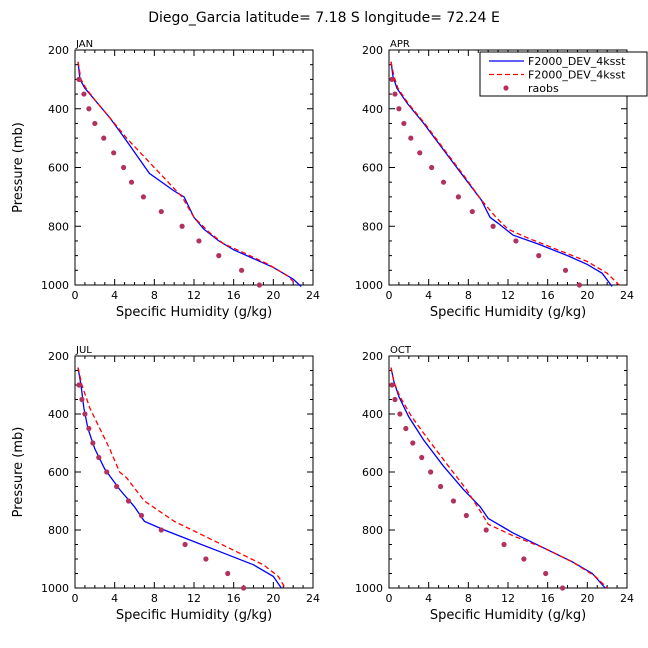 This screenshot has height=648, width=648. What do you see at coordinates (577, 61) in the screenshot?
I see `legend-entry: F2000_DEV_4ksst` at bounding box center [577, 61].